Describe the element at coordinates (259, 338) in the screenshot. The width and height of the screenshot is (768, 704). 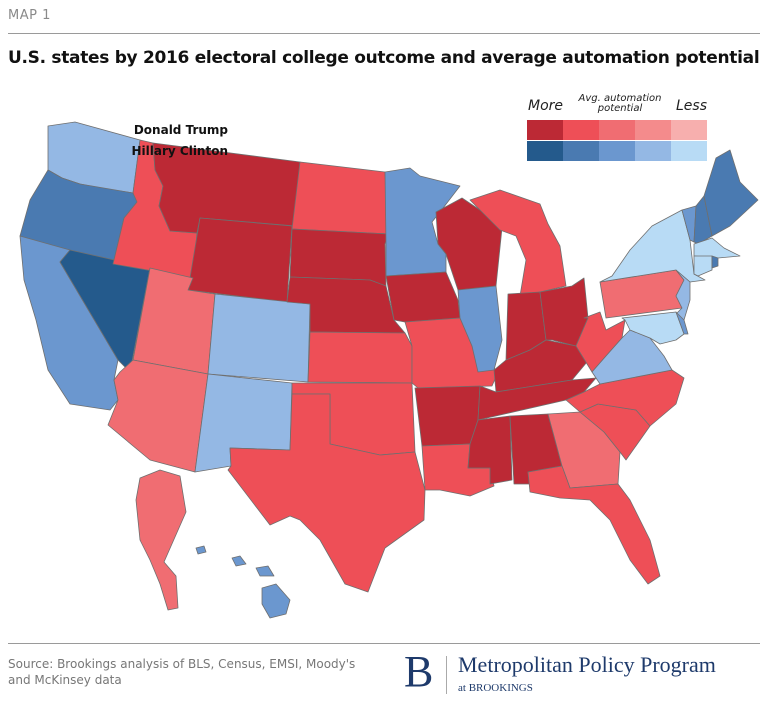
I see `state-CO` at that location.